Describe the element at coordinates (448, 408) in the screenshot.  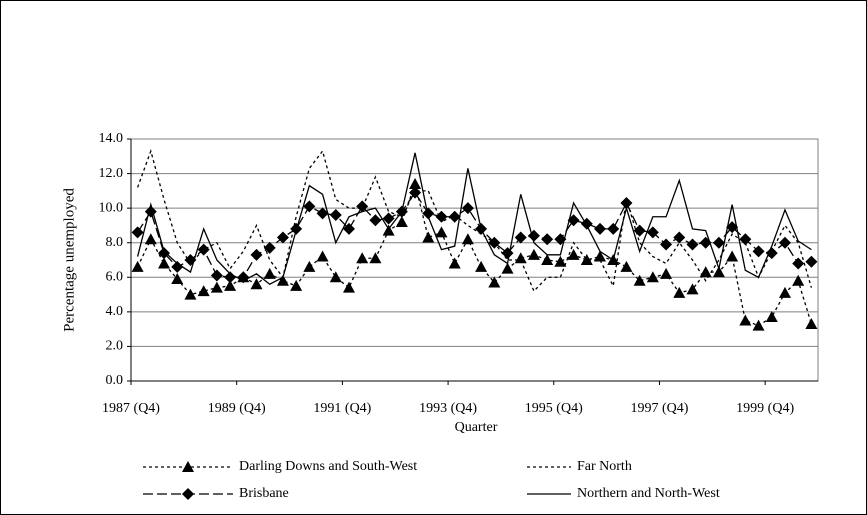
I see `x-tick-label: 1993 (Q4)` at that location.